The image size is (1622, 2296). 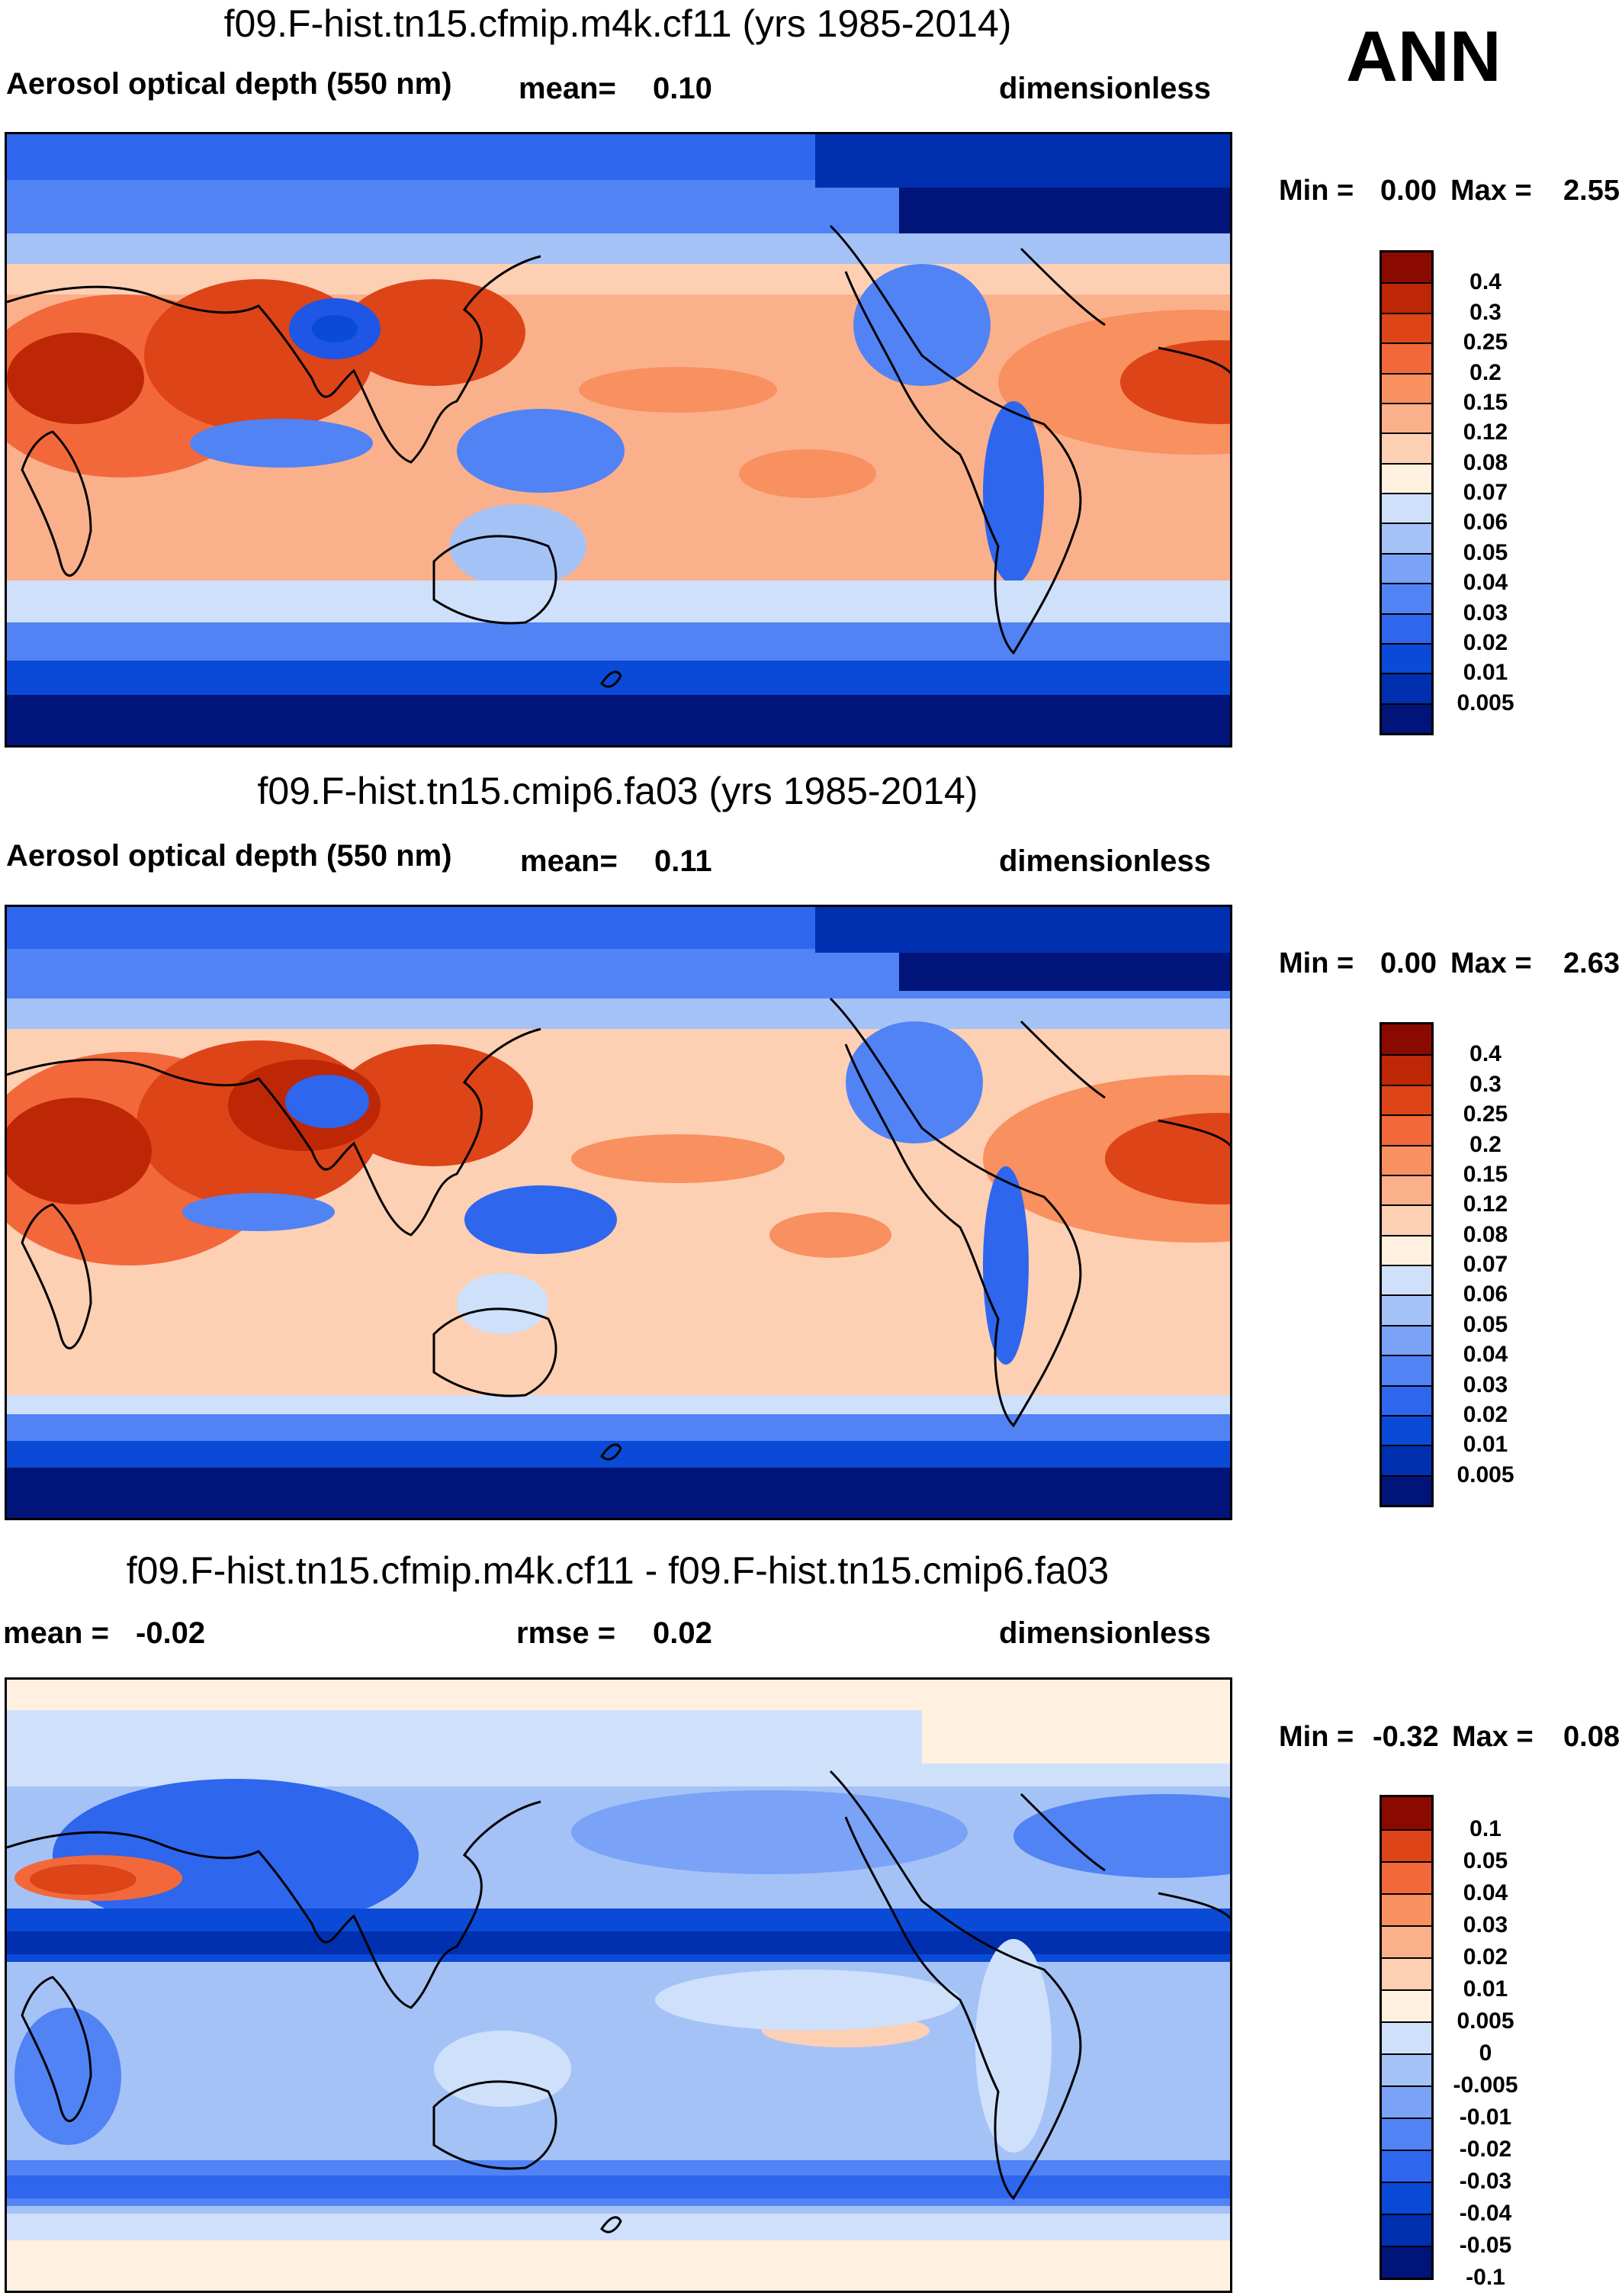 What do you see at coordinates (1486, 1861) in the screenshot?
I see `colorbar-level-label: 0.05` at bounding box center [1486, 1861].